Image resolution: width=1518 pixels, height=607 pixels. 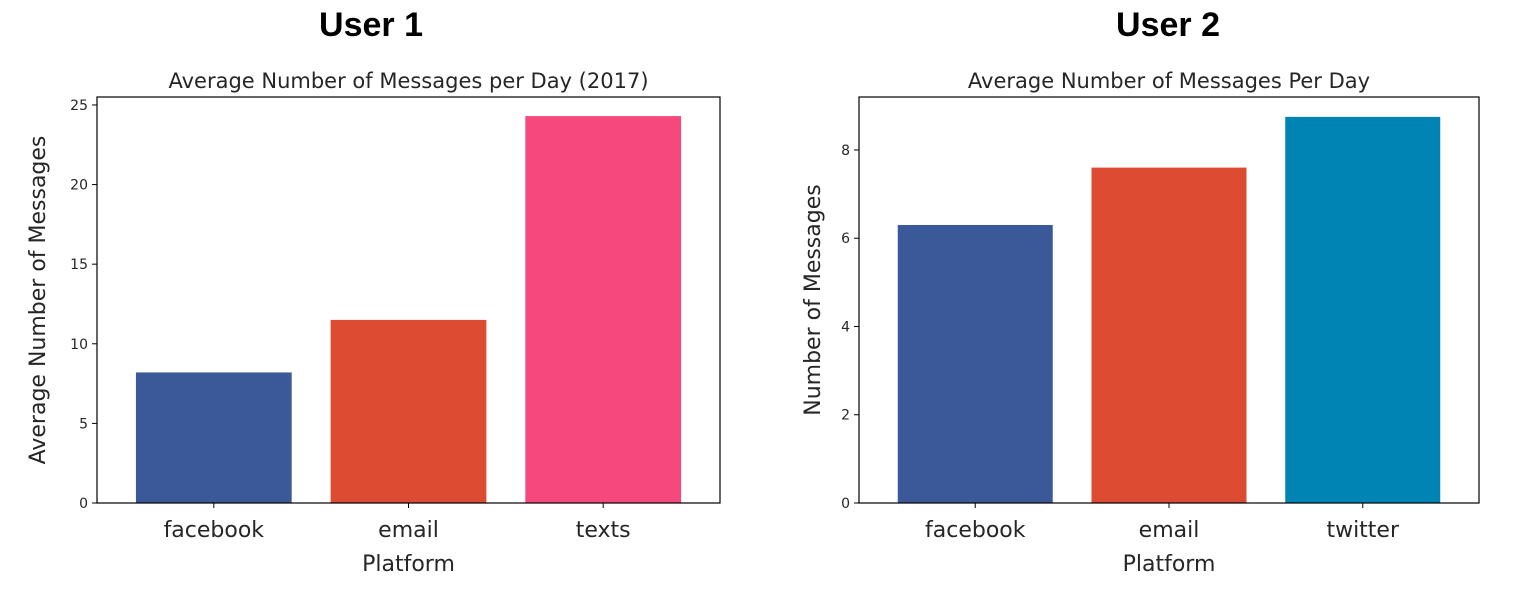 What do you see at coordinates (371, 25) in the screenshot?
I see `user-1-heading: User 1` at bounding box center [371, 25].